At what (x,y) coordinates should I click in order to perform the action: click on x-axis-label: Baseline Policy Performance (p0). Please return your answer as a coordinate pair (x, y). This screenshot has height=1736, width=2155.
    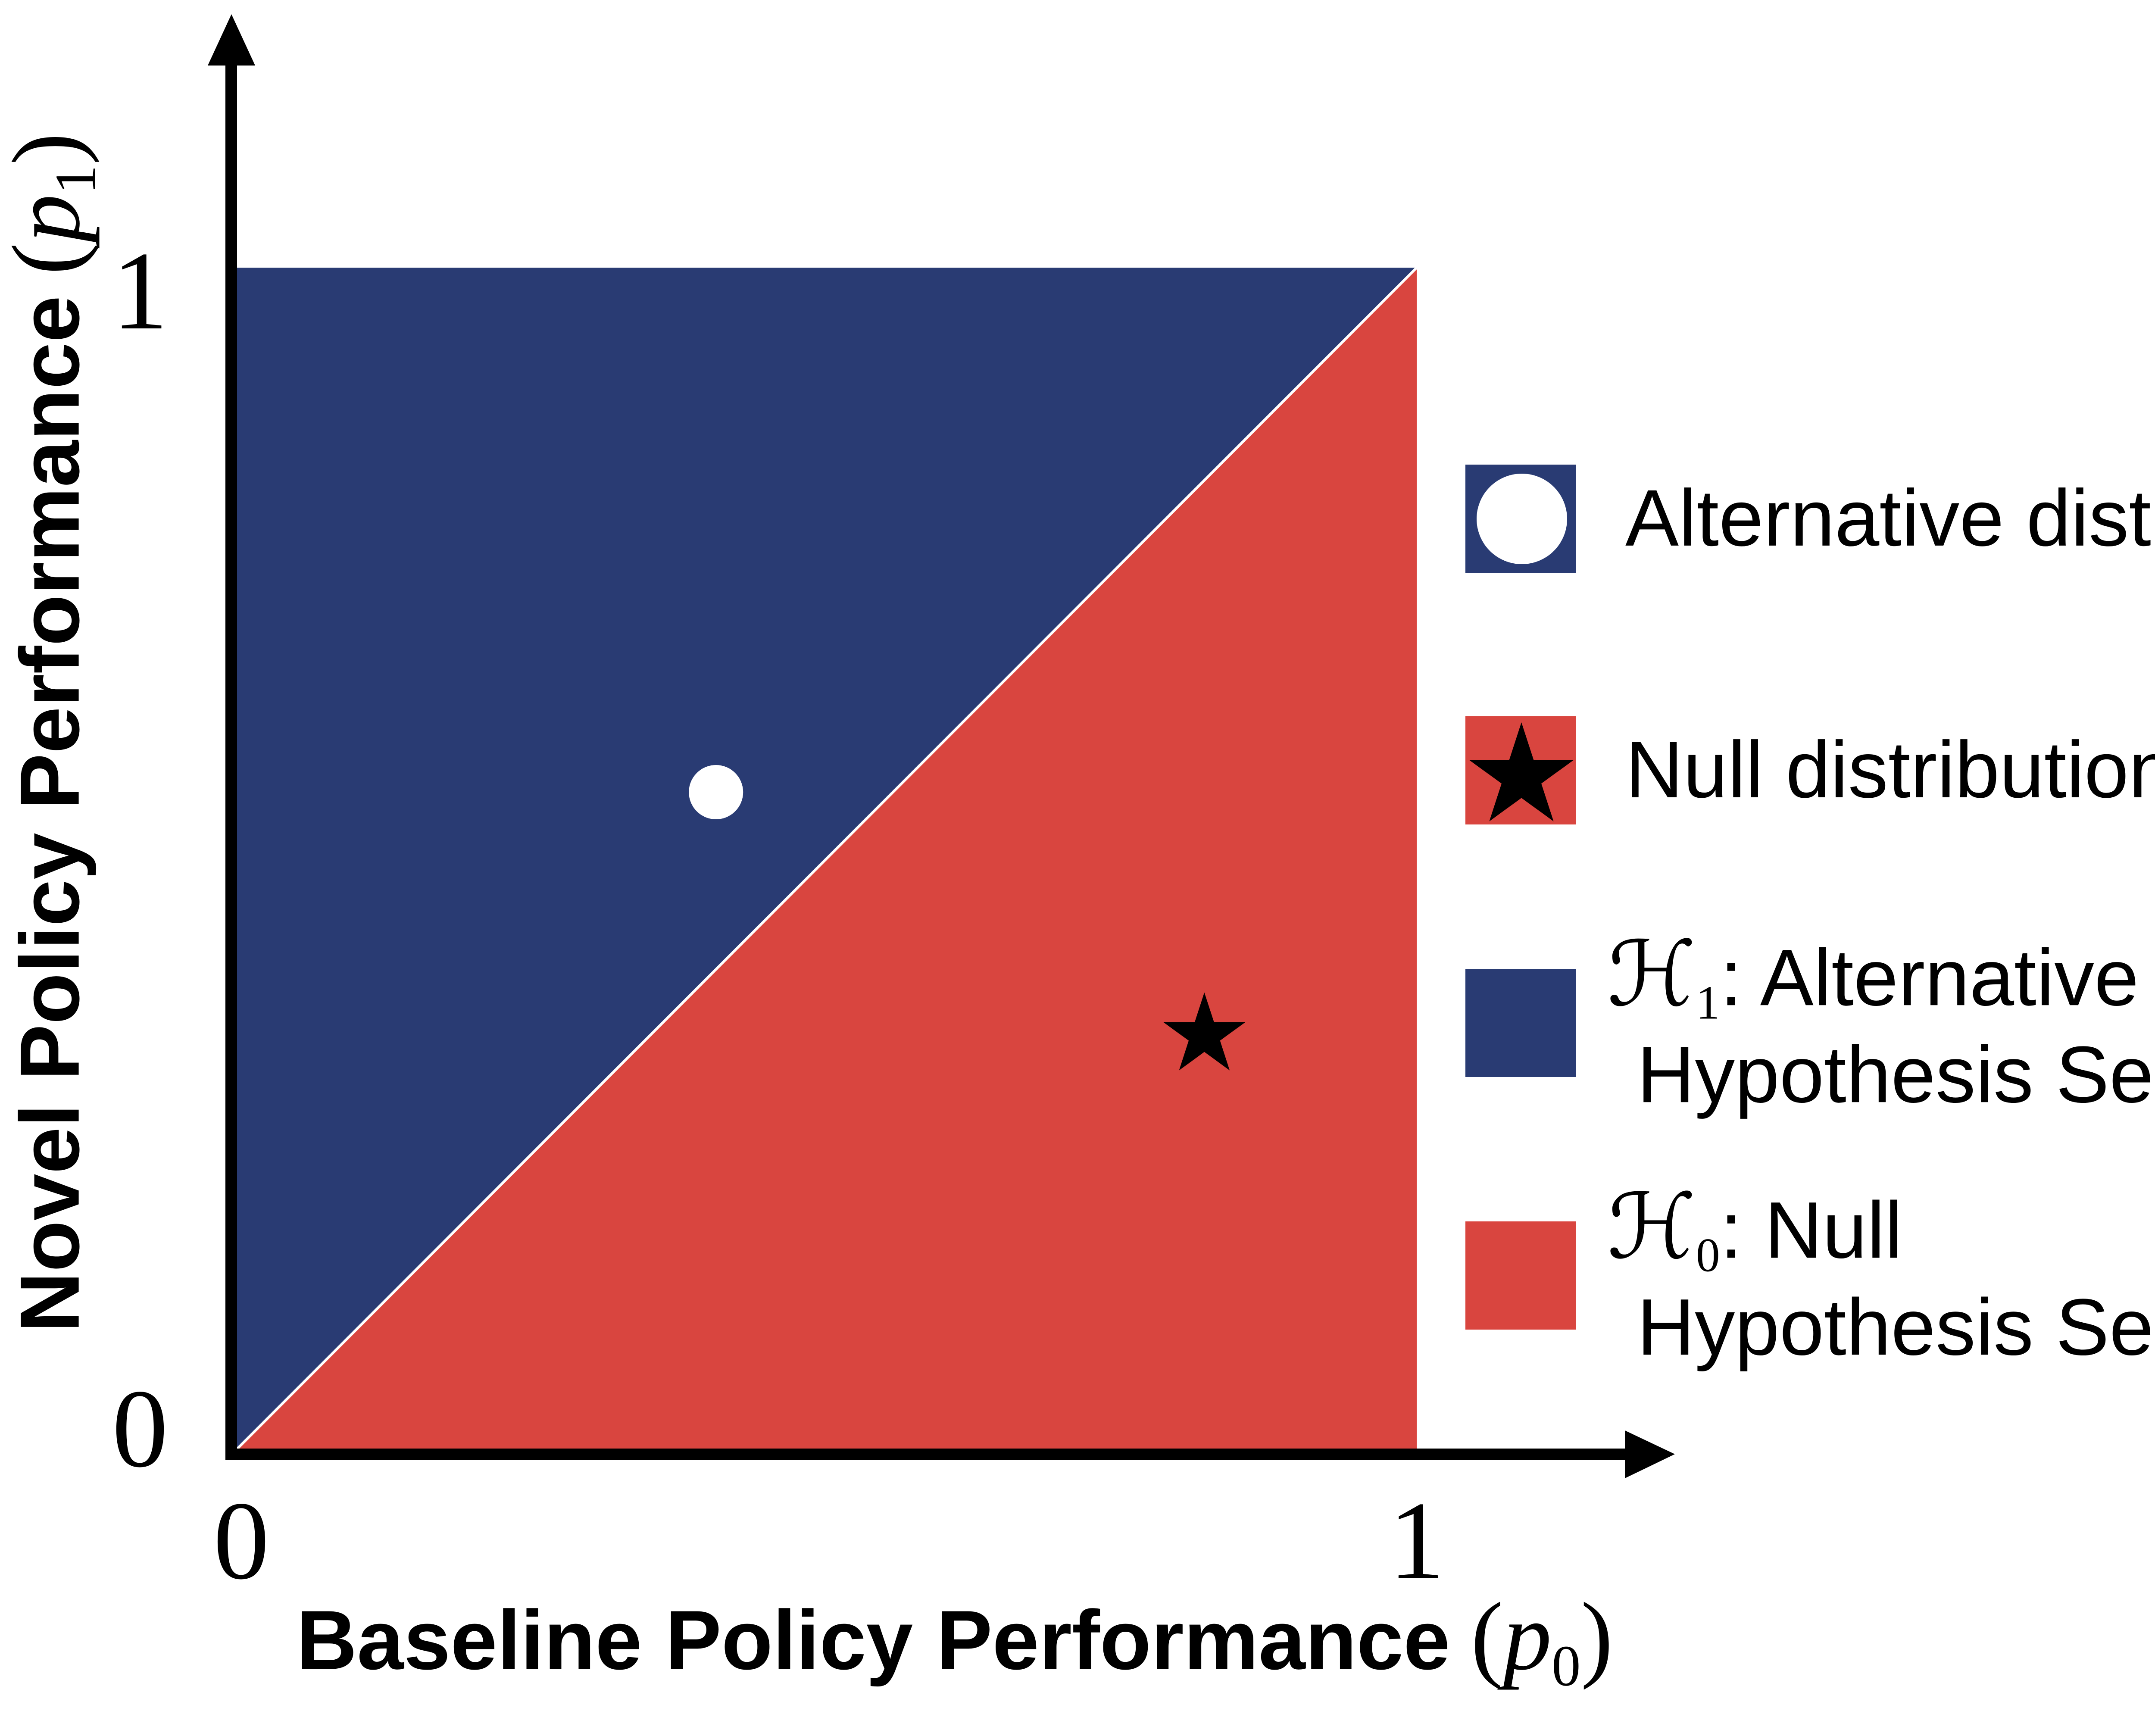
    Looking at the image, I should click on (955, 1640).